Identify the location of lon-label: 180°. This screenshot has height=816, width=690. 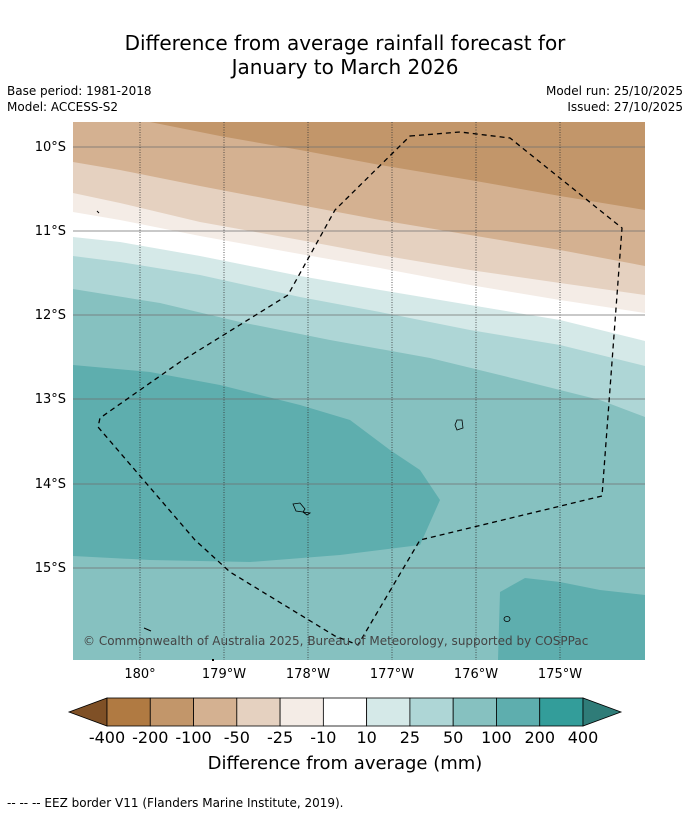
(139, 674).